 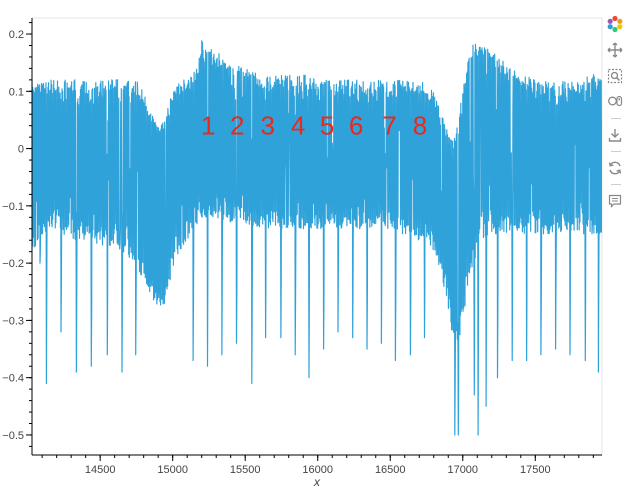 What do you see at coordinates (13, 321) in the screenshot?
I see `y-tick-label: −0.3` at bounding box center [13, 321].